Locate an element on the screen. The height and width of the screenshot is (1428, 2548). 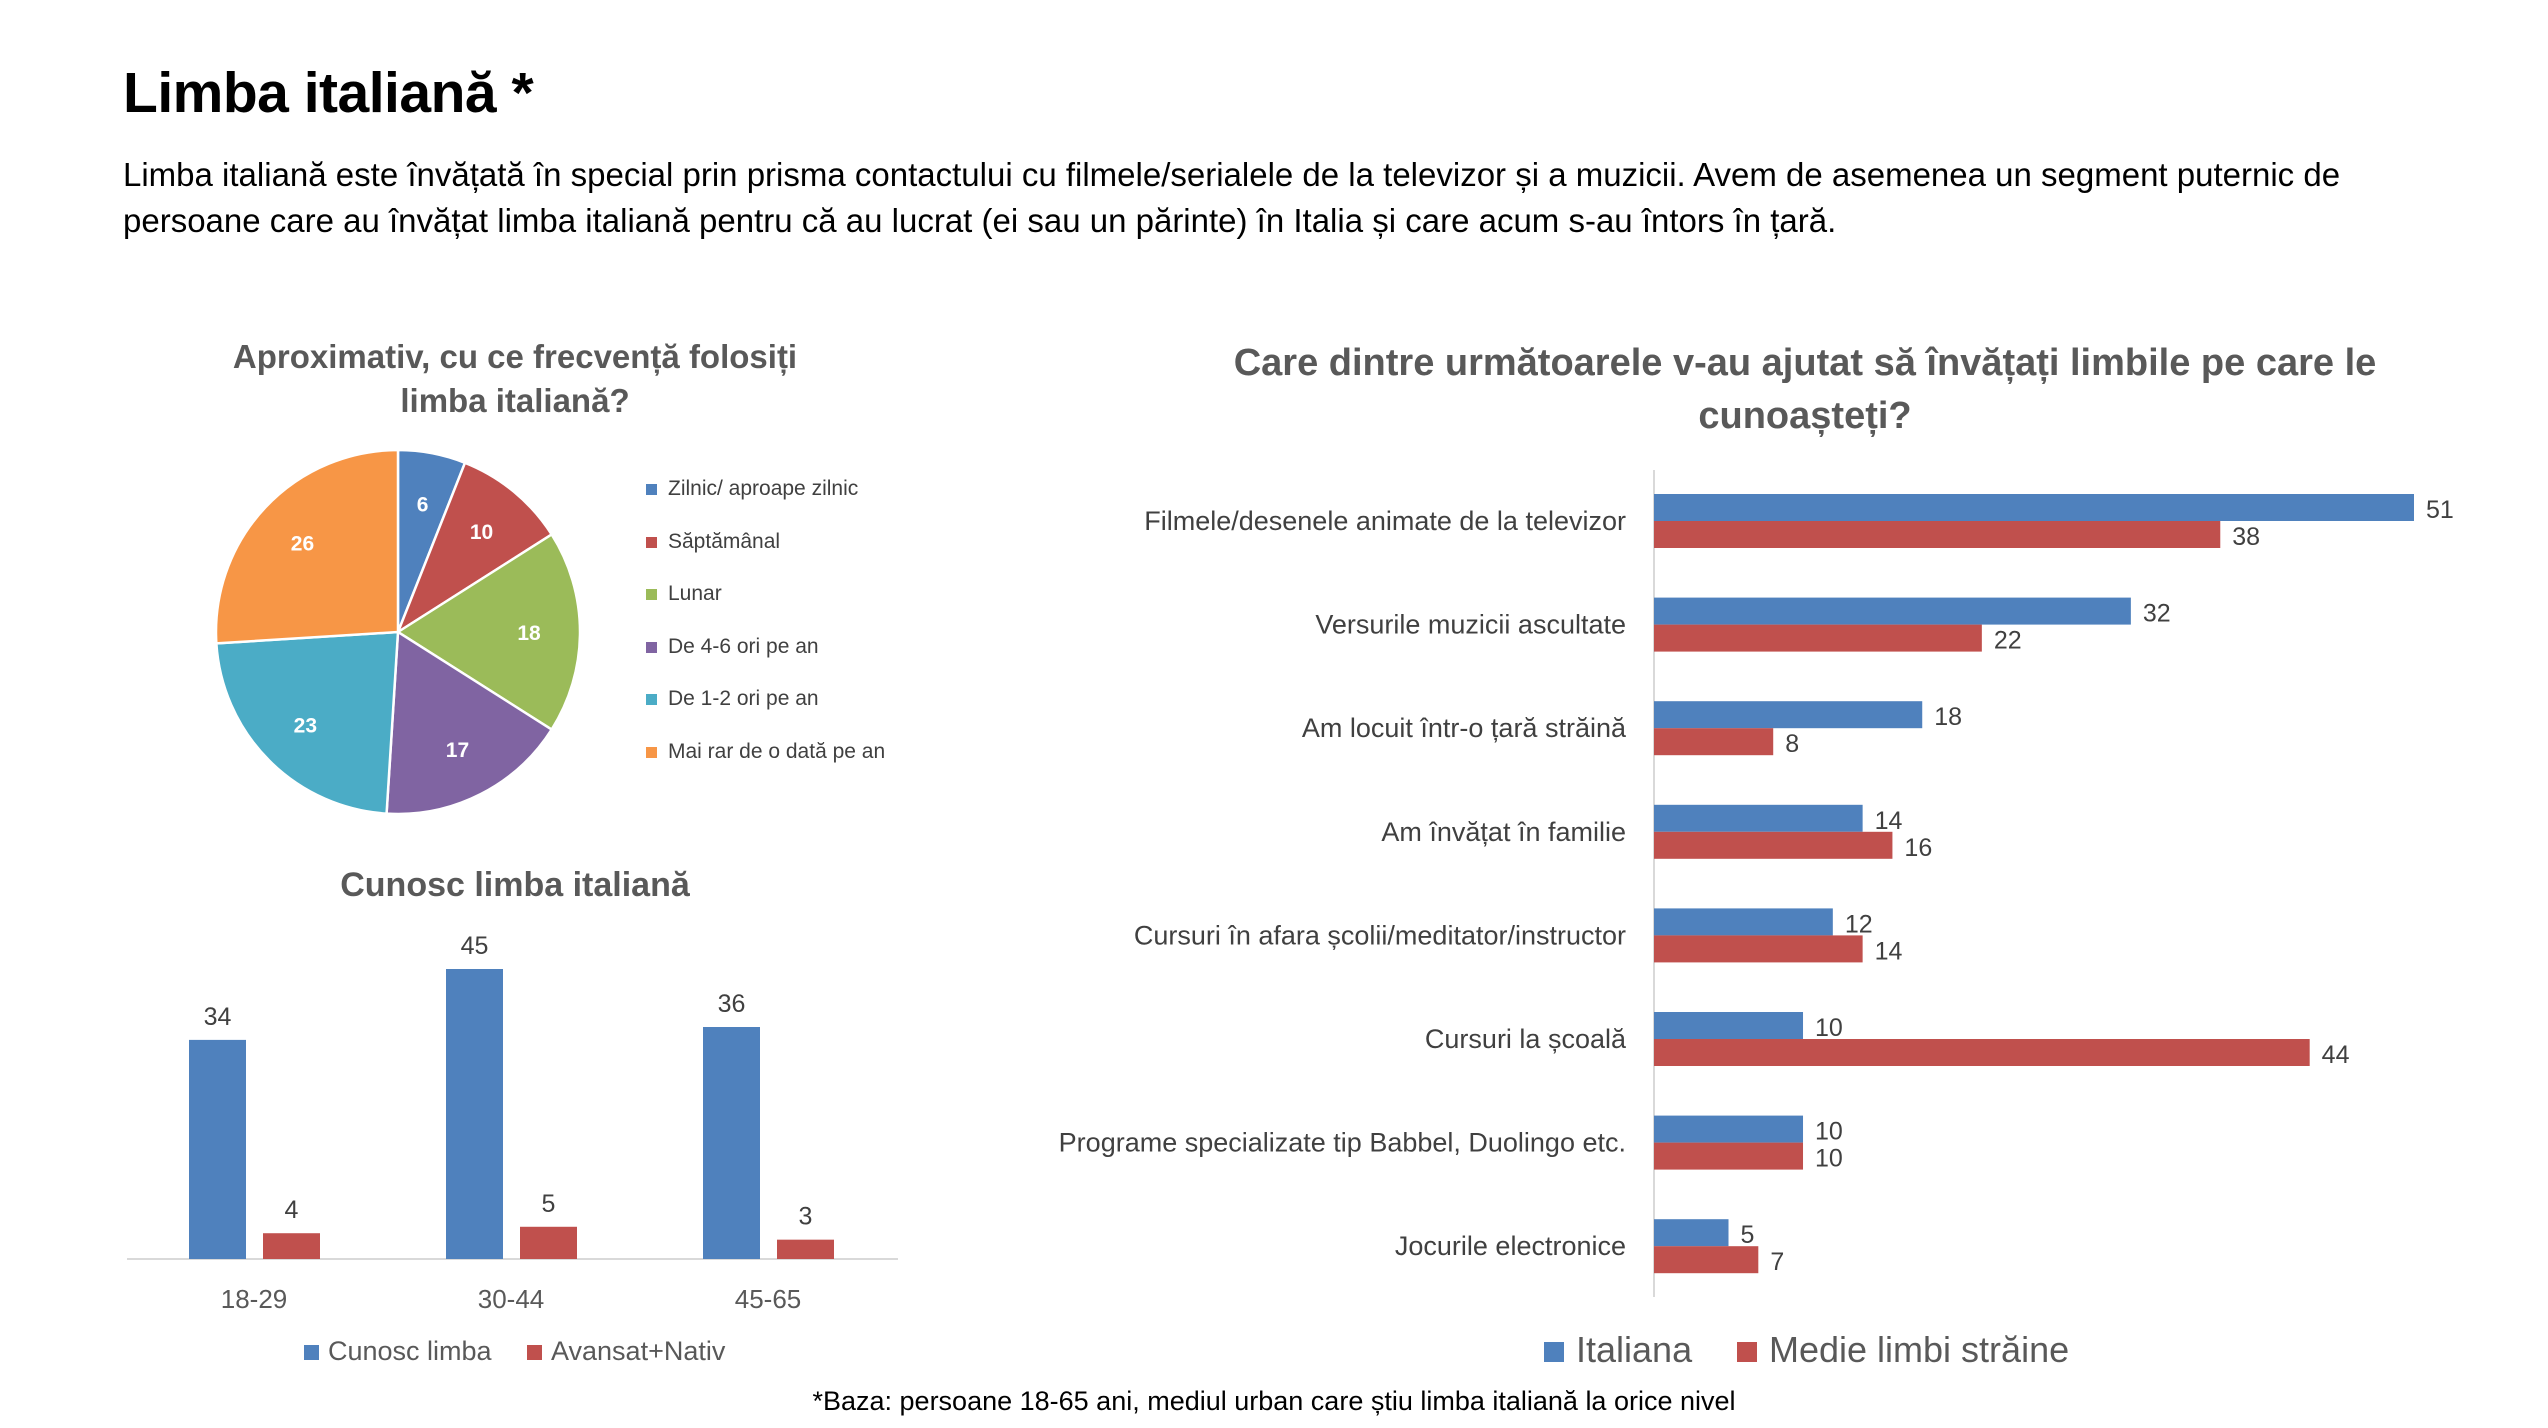
pie-slice-label: 6 is located at coordinates (423, 504).